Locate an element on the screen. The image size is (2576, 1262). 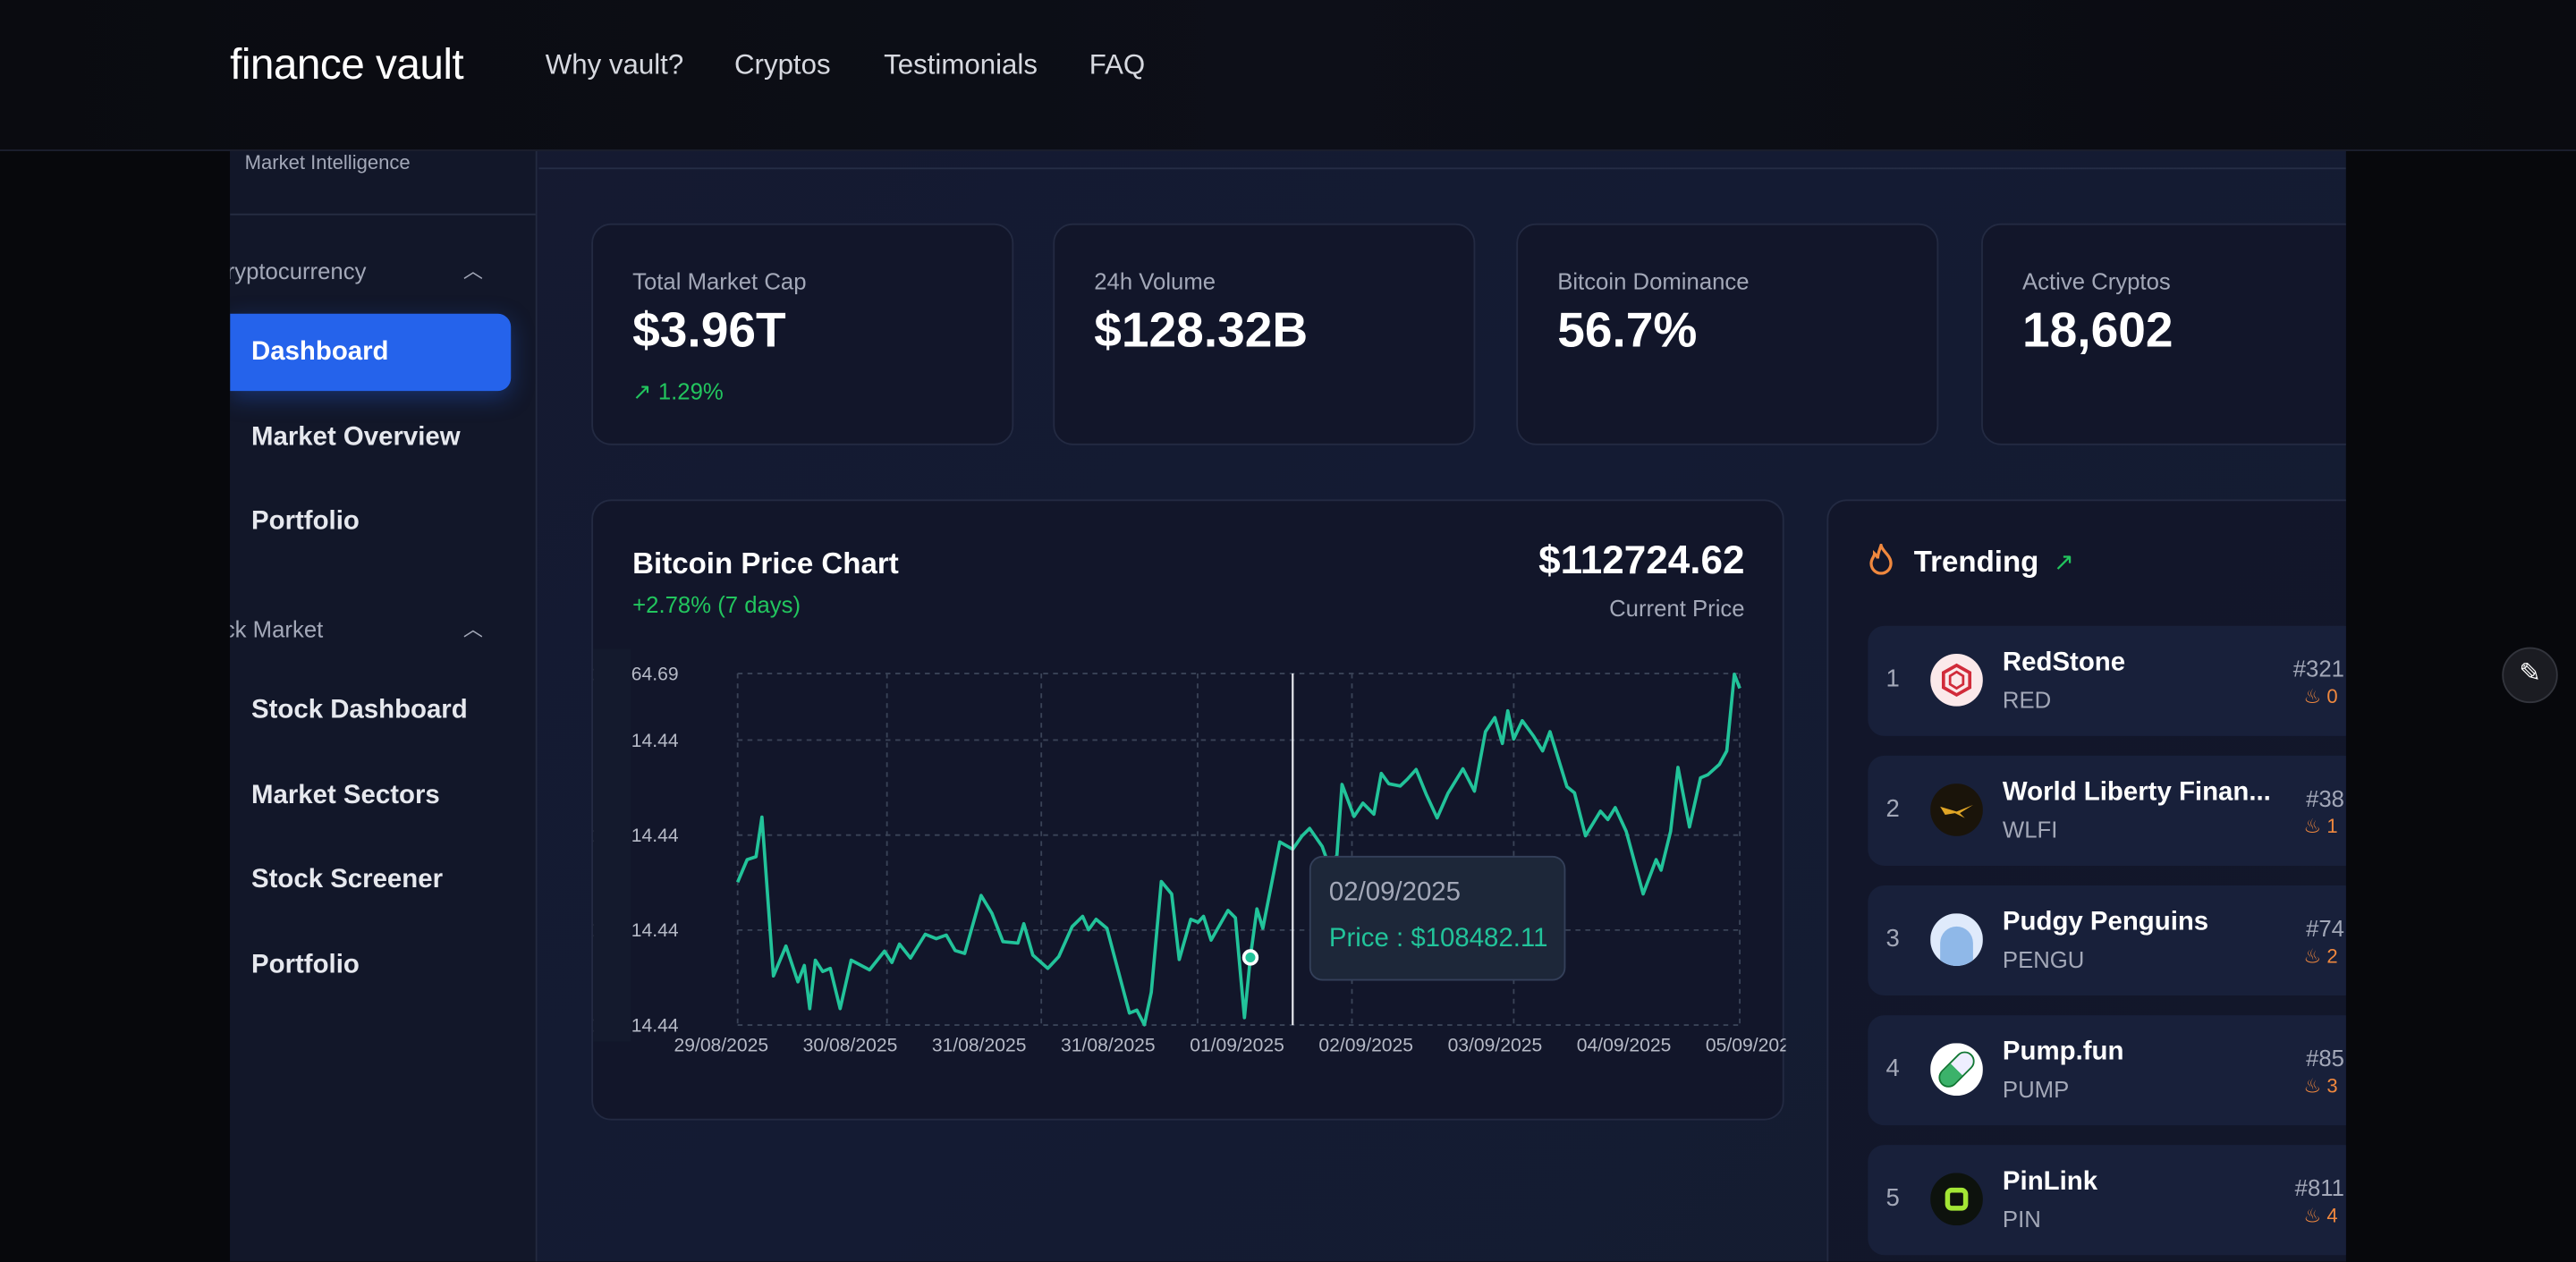
wallet-icon: | is located at coordinates (231, 966).